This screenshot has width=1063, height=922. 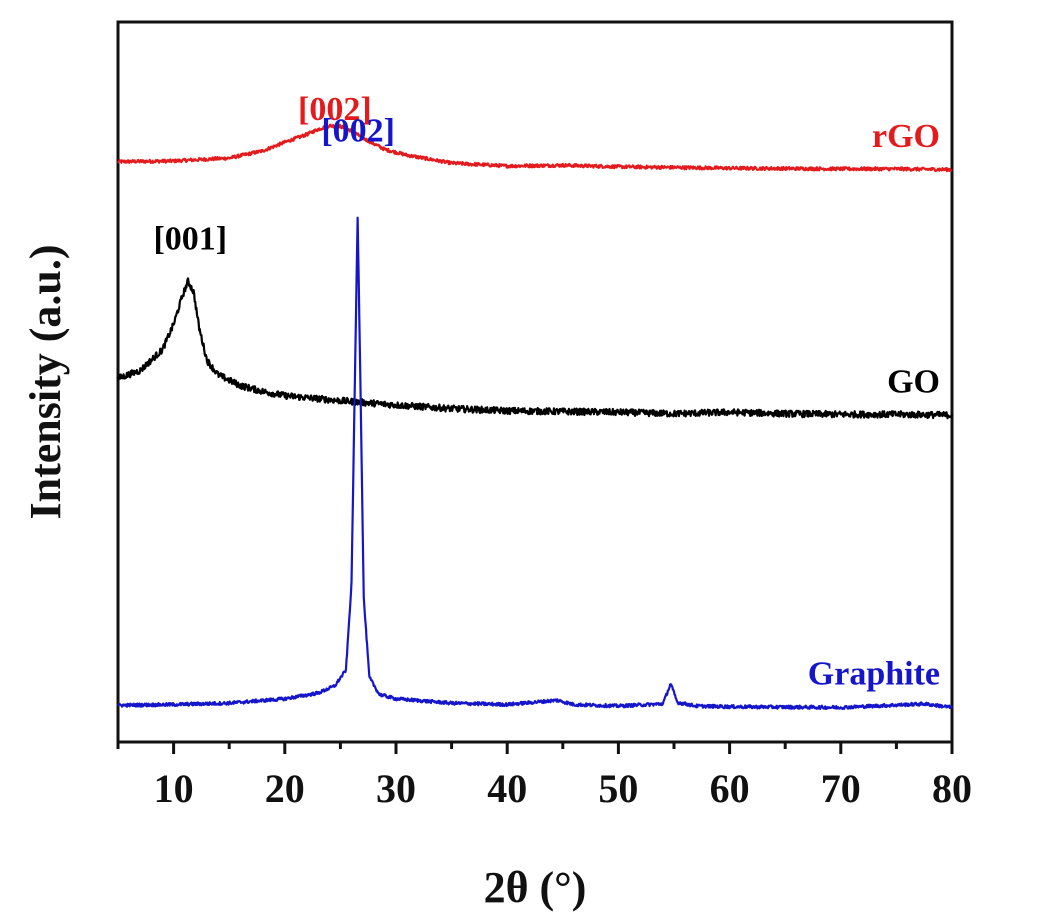 What do you see at coordinates (358, 131) in the screenshot?
I see `peak-label-graphite: [002]` at bounding box center [358, 131].